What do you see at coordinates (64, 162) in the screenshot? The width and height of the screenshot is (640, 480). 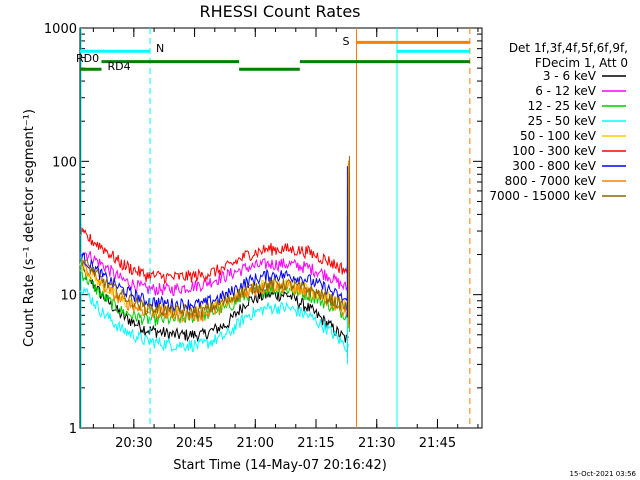 I see `y-tick-label: 100` at bounding box center [64, 162].